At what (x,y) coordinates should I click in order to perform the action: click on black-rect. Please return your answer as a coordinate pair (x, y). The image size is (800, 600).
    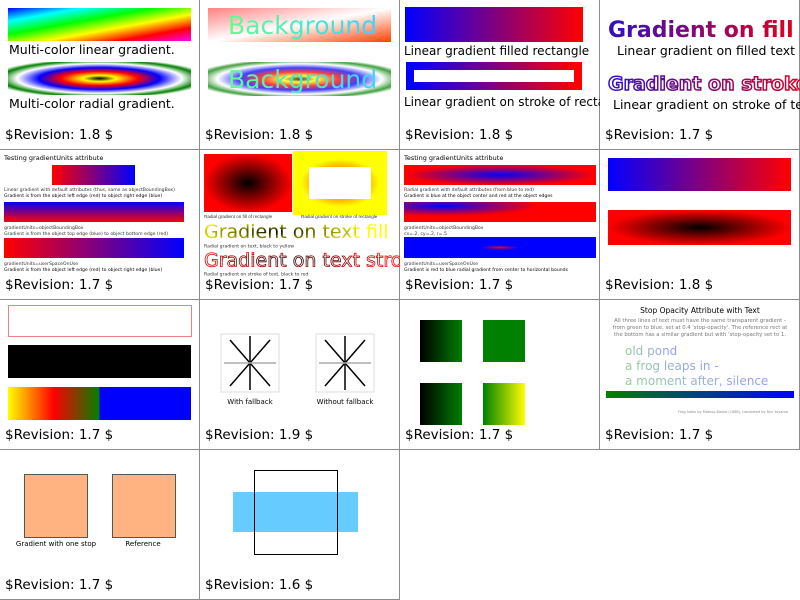
    Looking at the image, I should click on (99, 361).